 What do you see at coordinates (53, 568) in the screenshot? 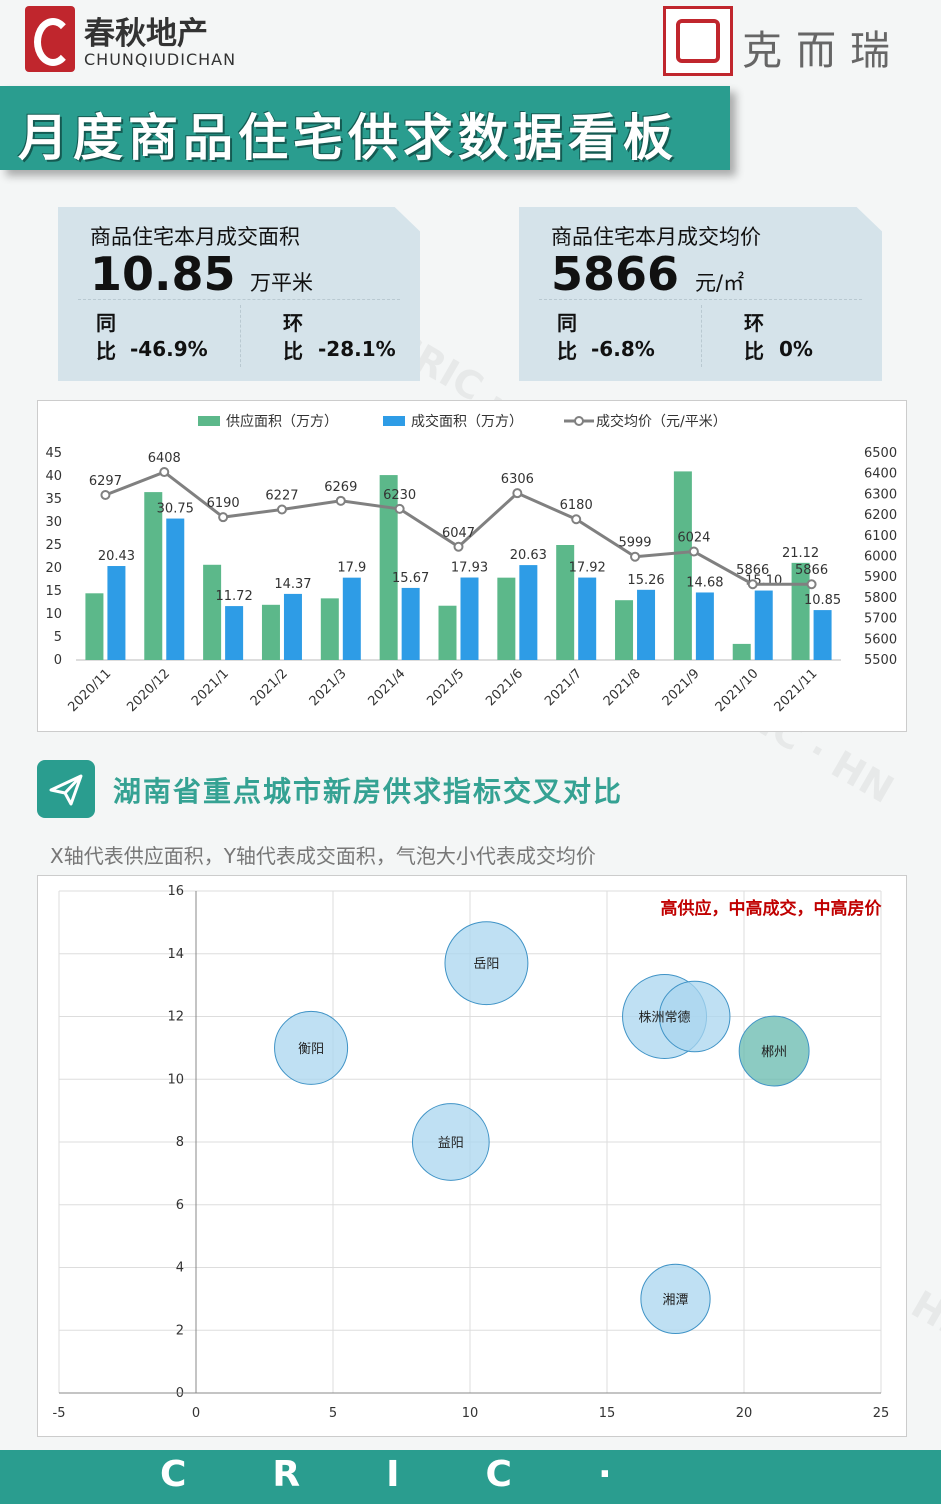
I see `y-tick-label: 20` at bounding box center [53, 568].